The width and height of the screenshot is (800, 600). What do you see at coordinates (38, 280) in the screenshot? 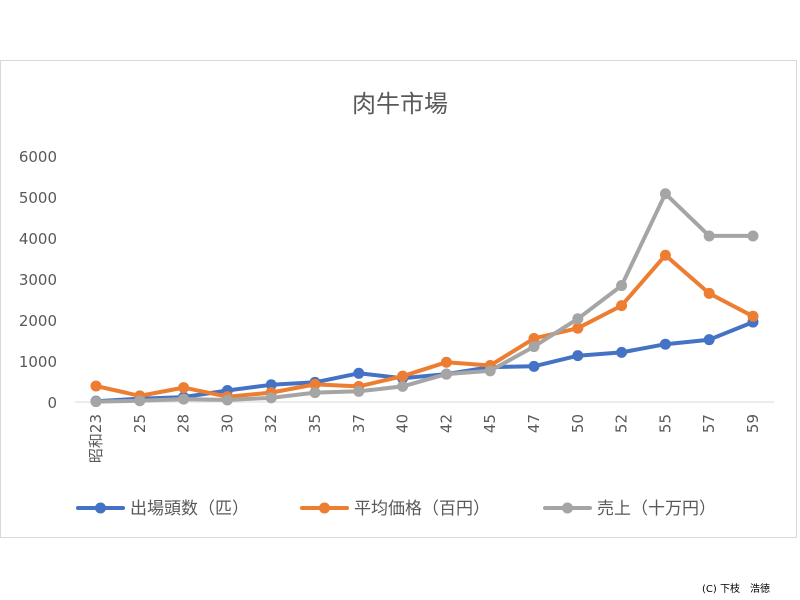
I see `y-tick-label: 3000` at bounding box center [38, 280].